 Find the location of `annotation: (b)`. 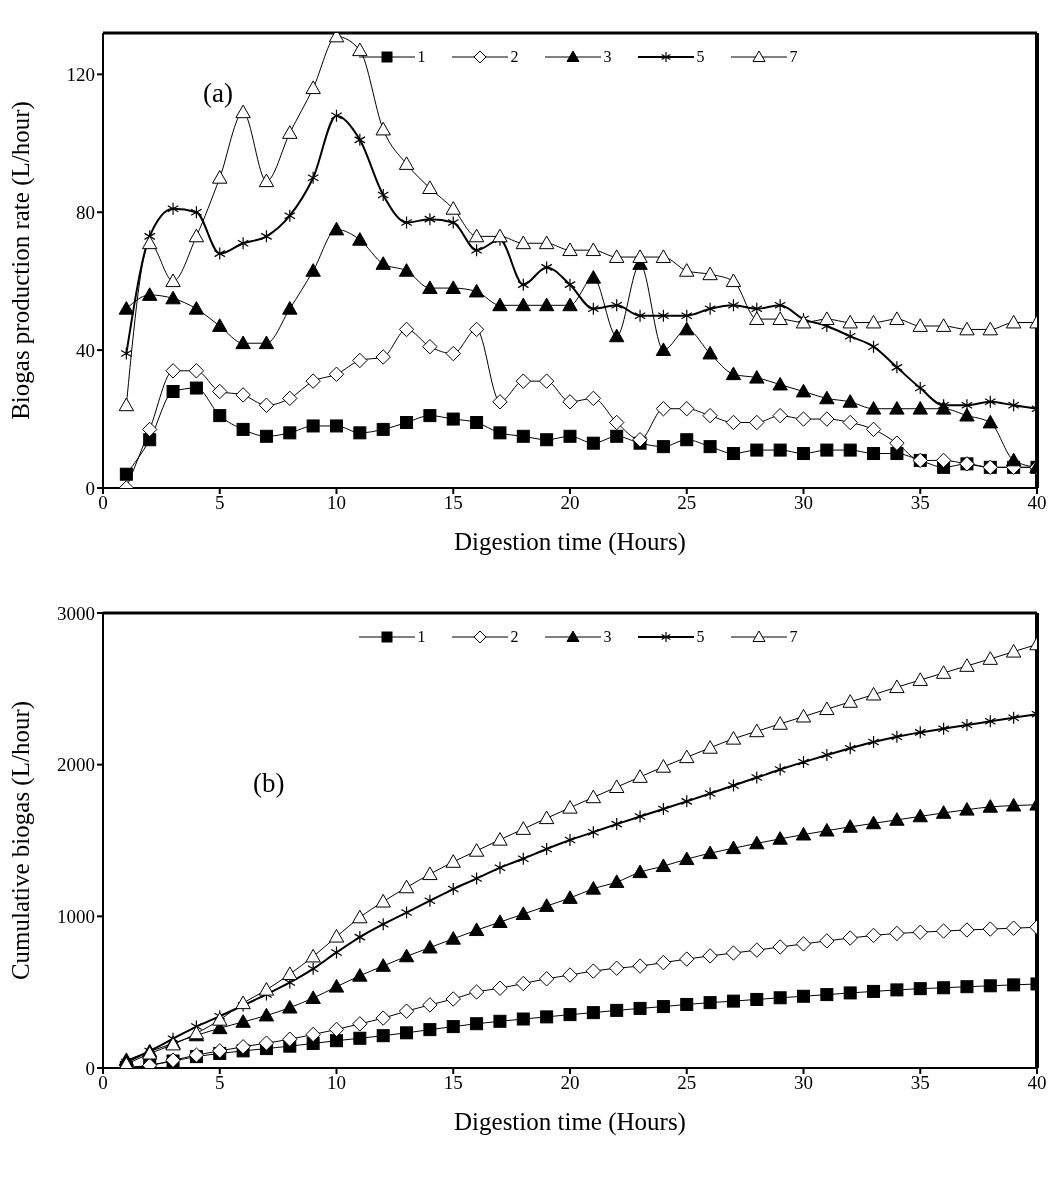

annotation: (b) is located at coordinates (269, 783).